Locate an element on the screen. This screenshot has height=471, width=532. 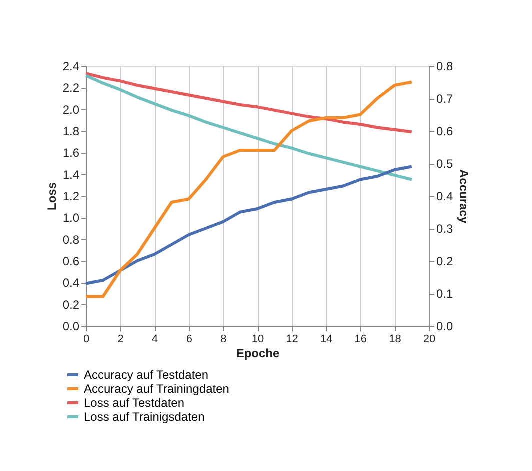
y-tick-label: 1.2 is located at coordinates (71, 197).